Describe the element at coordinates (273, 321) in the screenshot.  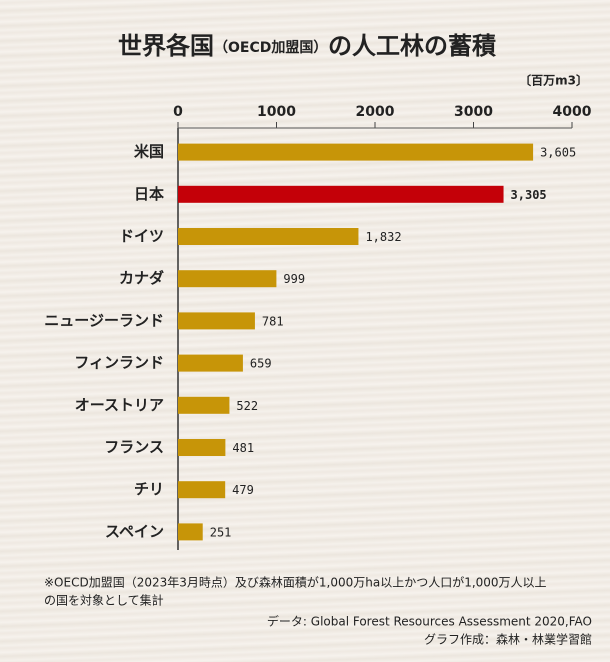
I see `value-label: 781` at that location.